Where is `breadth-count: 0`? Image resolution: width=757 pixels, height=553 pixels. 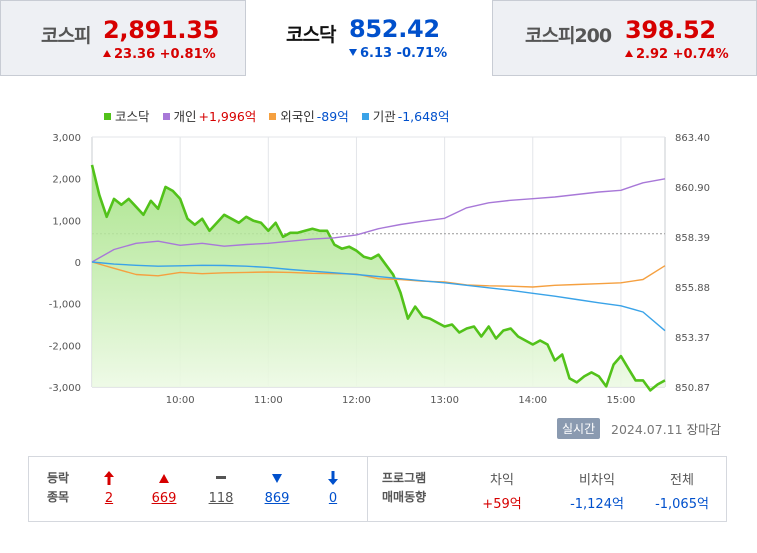 breadth-count: 0 is located at coordinates (333, 498).